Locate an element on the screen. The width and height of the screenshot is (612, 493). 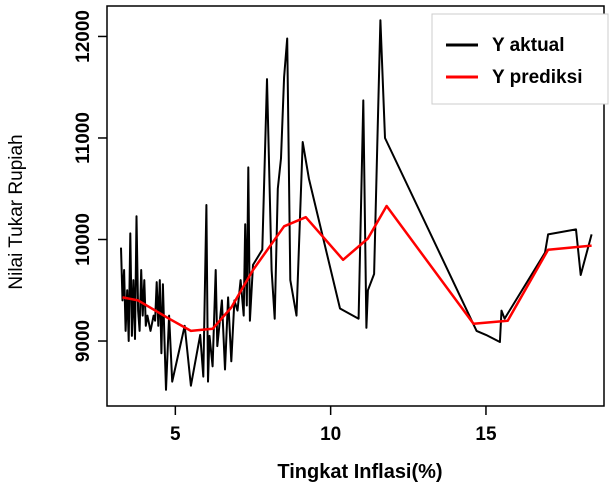
x-axis-title: Tingkat Inflasi(%) is located at coordinates (359, 472).